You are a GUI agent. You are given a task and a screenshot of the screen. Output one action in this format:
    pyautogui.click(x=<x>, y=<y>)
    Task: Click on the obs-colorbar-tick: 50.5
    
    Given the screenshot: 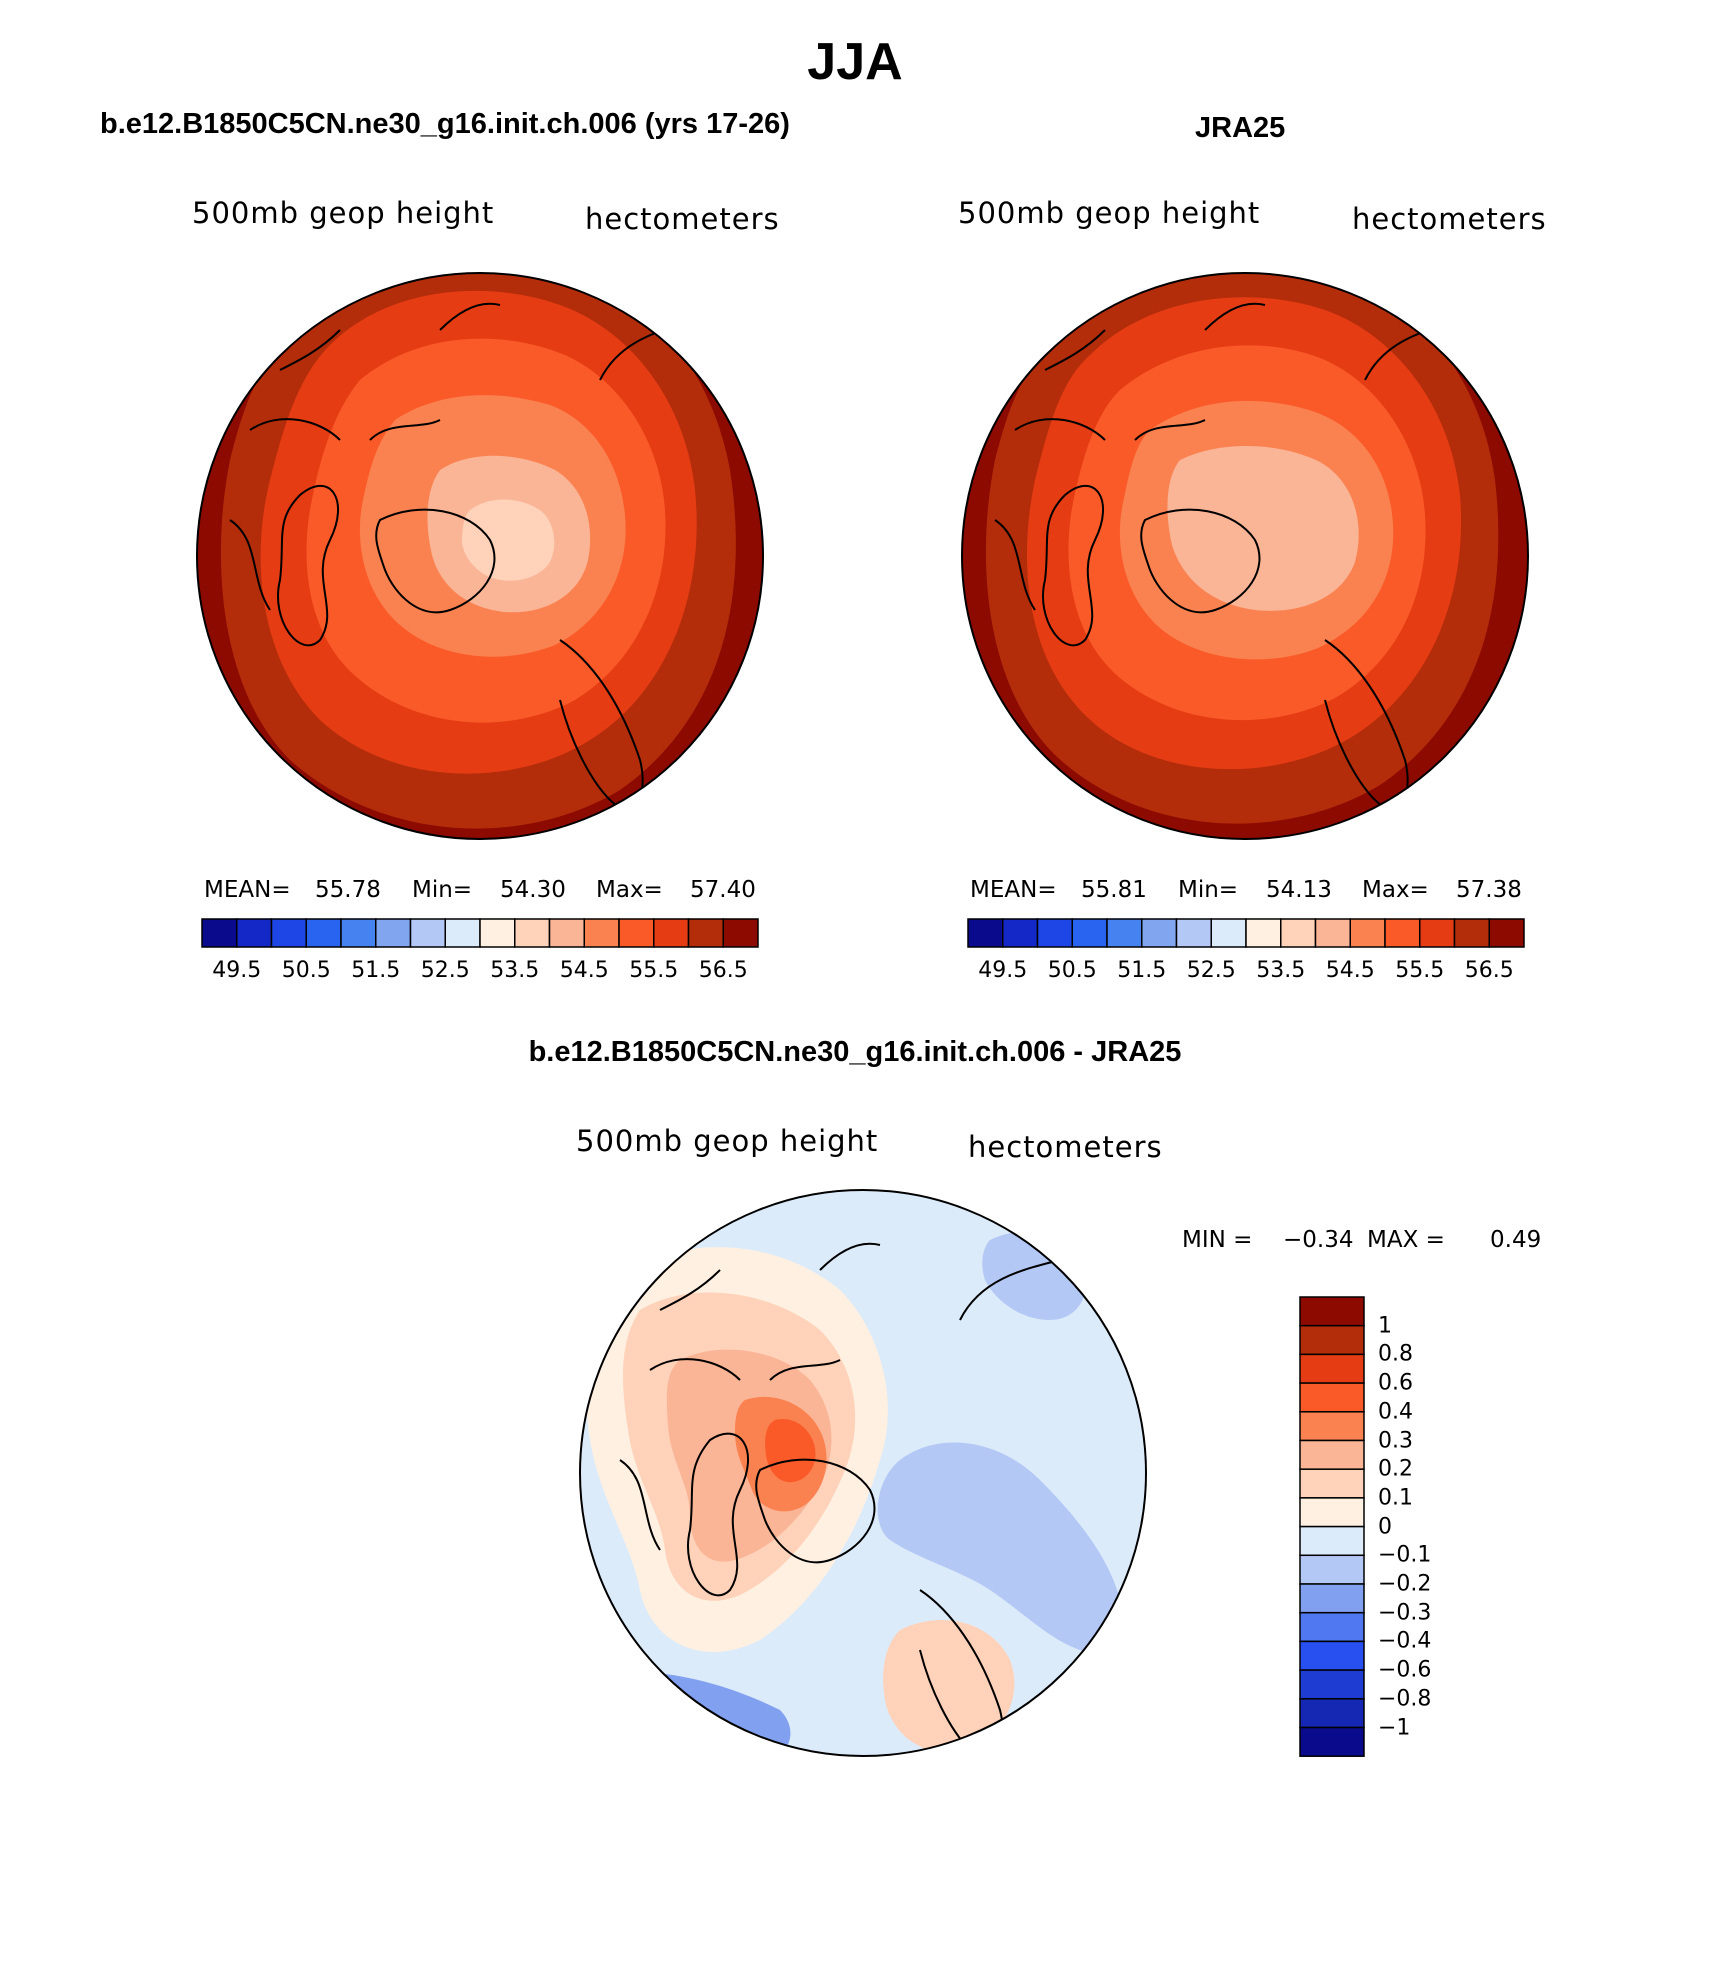 What is the action you would take?
    pyautogui.click(x=1072, y=970)
    